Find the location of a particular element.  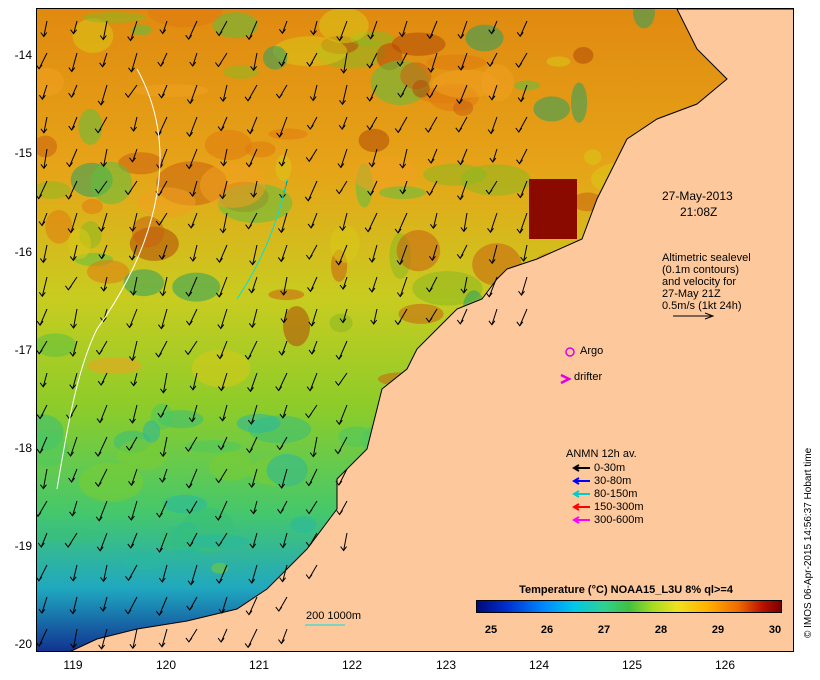

y-tick-label: -16 is located at coordinates (23, 252).